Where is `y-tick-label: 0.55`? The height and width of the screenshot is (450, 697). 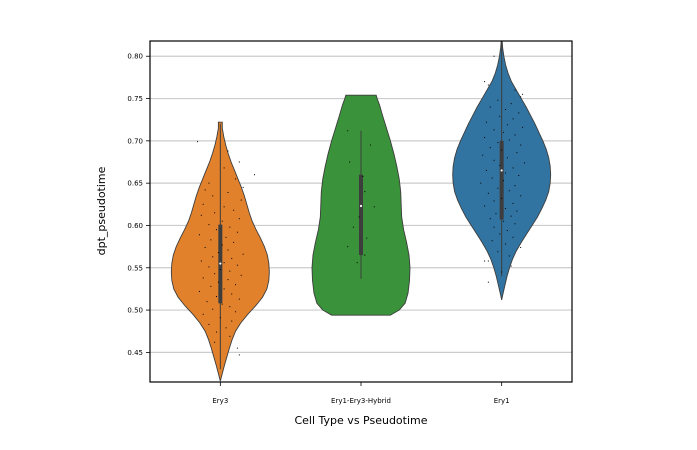 y-tick-label: 0.55 is located at coordinates (135, 268).